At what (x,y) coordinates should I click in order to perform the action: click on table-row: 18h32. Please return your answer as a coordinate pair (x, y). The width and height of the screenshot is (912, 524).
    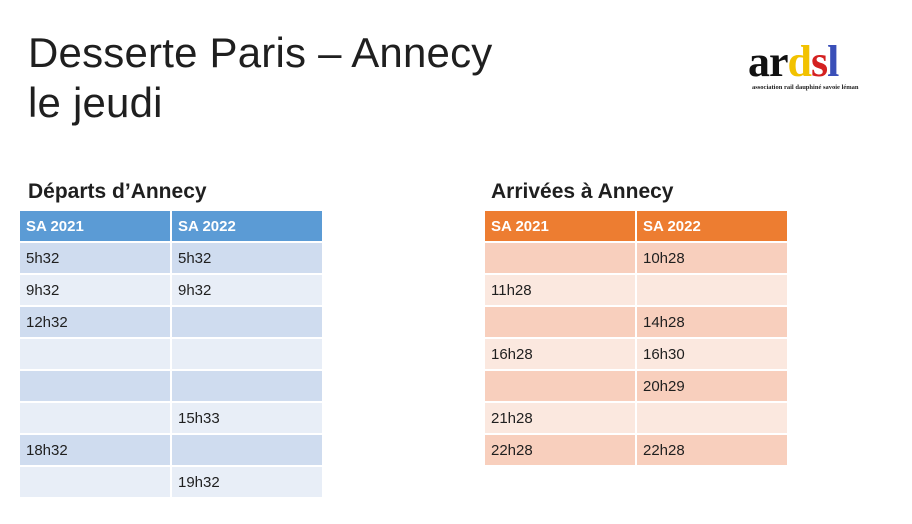
    Looking at the image, I should click on (172, 451).